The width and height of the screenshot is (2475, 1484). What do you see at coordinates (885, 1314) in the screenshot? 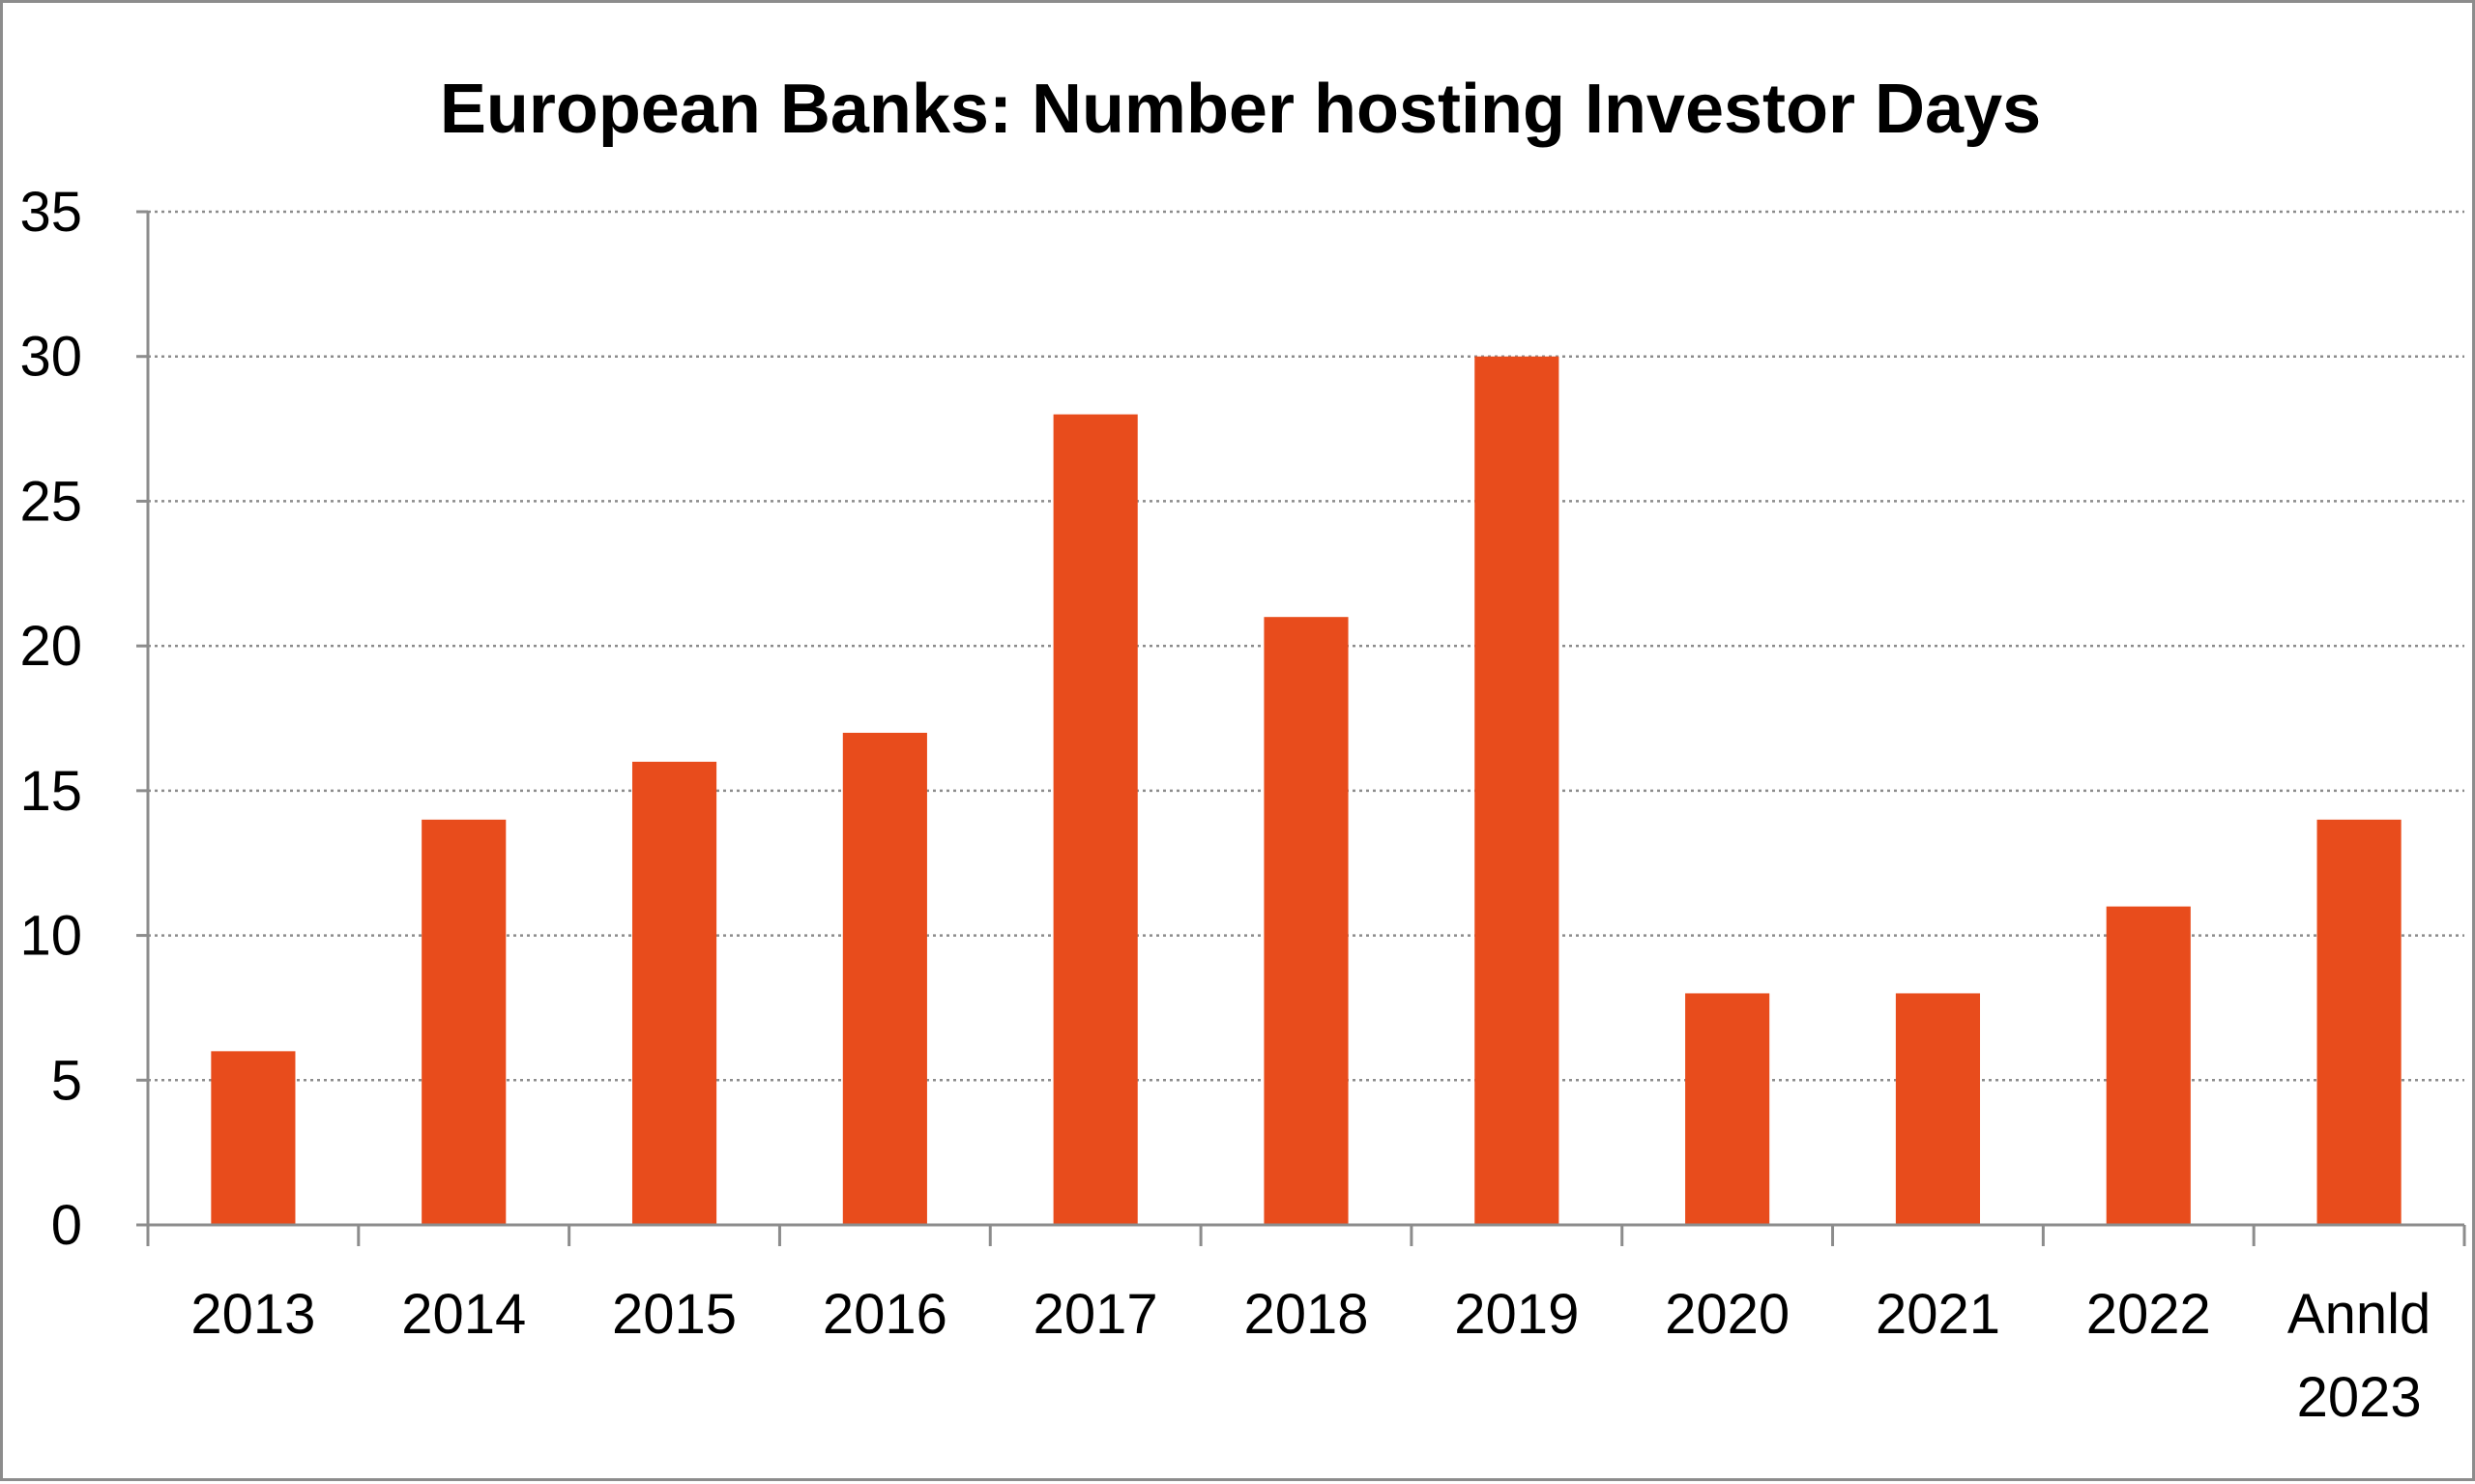
I see `x-tick-label: 2016` at bounding box center [885, 1314].